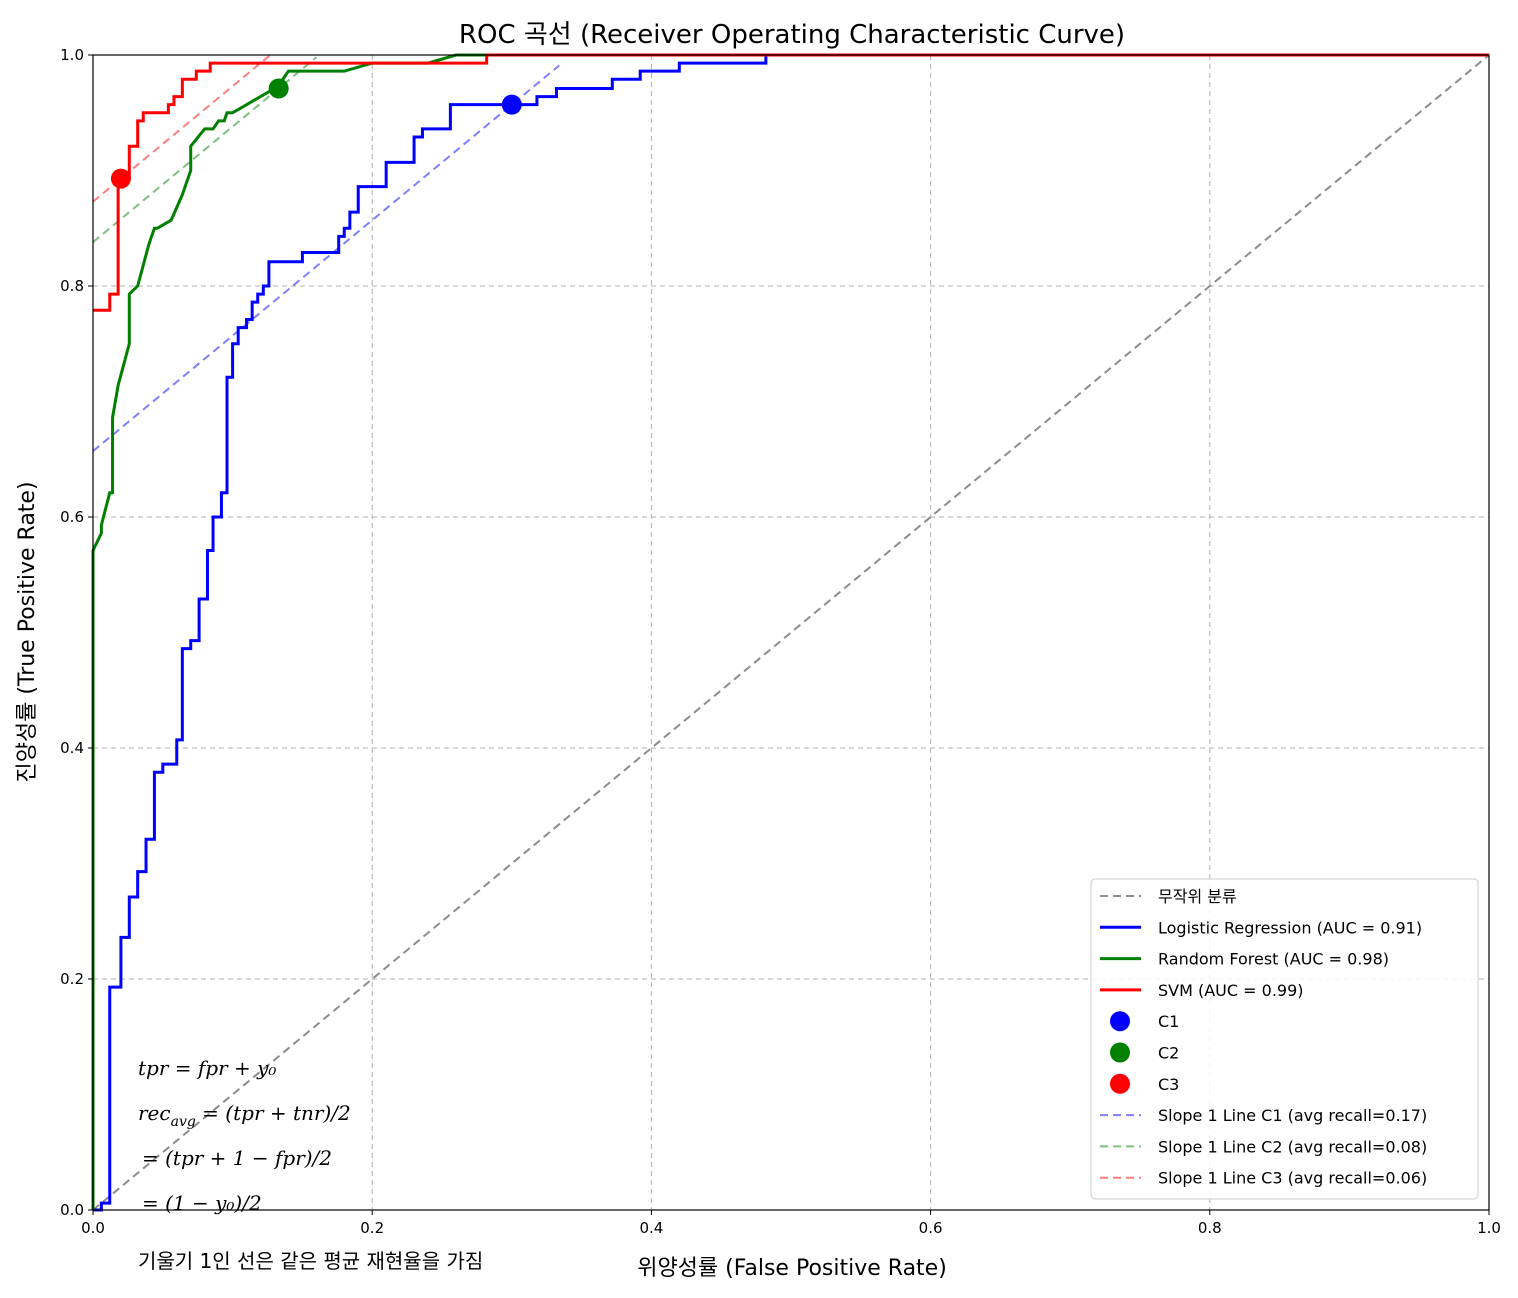 The image size is (1518, 1298). I want to click on y-tick-label-3: 0.6, so click(72, 517).